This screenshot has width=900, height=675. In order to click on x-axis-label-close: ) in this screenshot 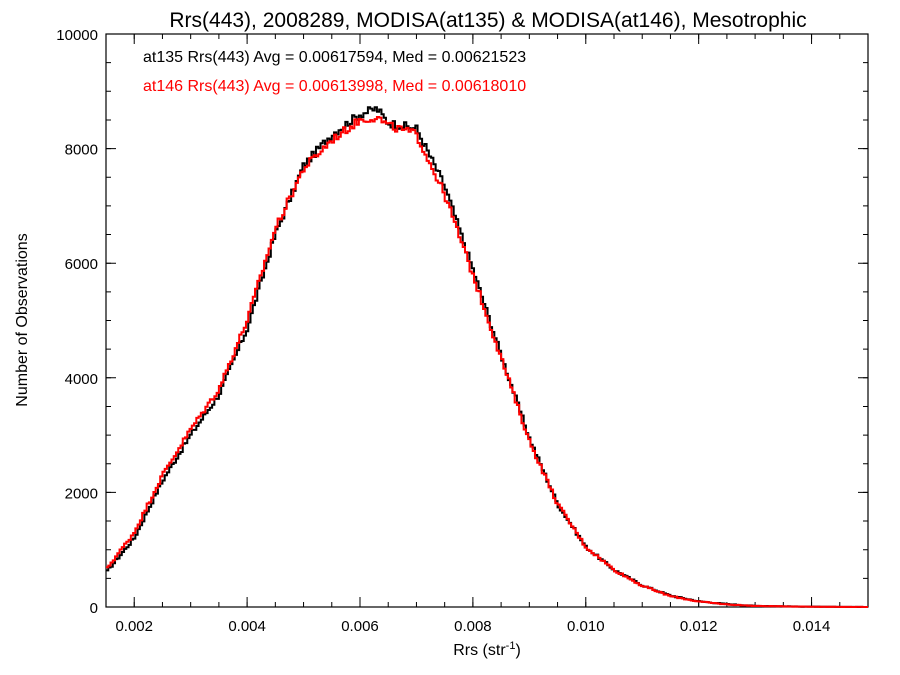, I will do `click(517, 650)`.